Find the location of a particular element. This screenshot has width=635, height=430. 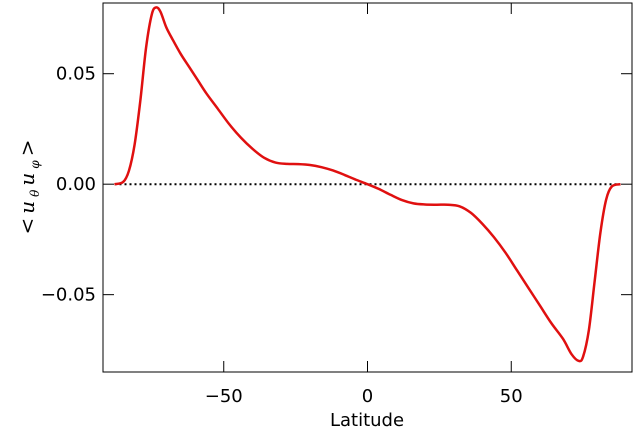

y-axis-title: < u θ u φ > is located at coordinates (29, 187).